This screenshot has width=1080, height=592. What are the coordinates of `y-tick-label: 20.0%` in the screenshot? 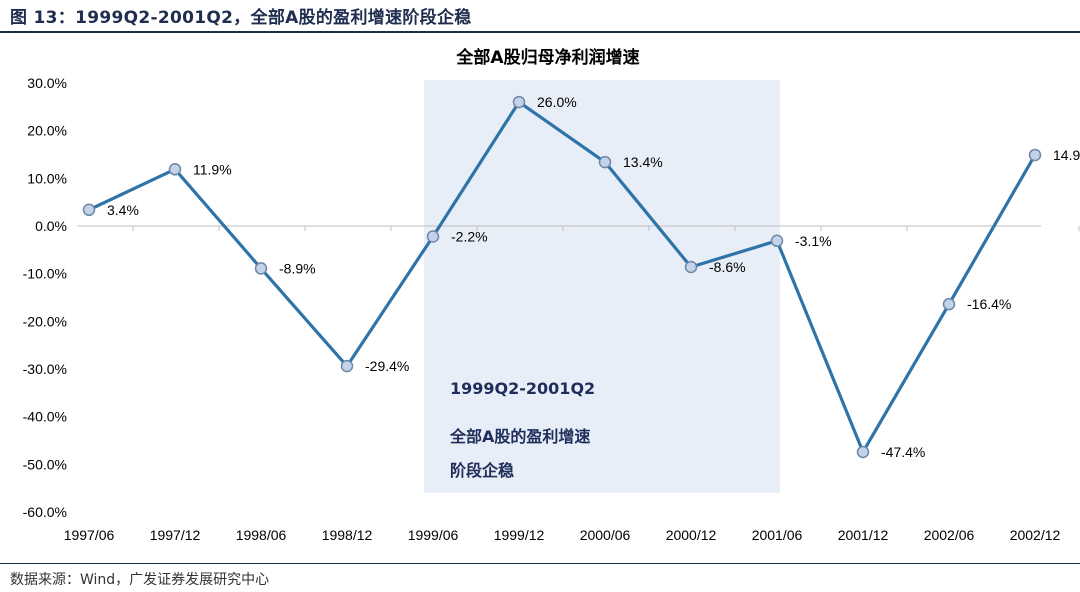 It's located at (47, 131).